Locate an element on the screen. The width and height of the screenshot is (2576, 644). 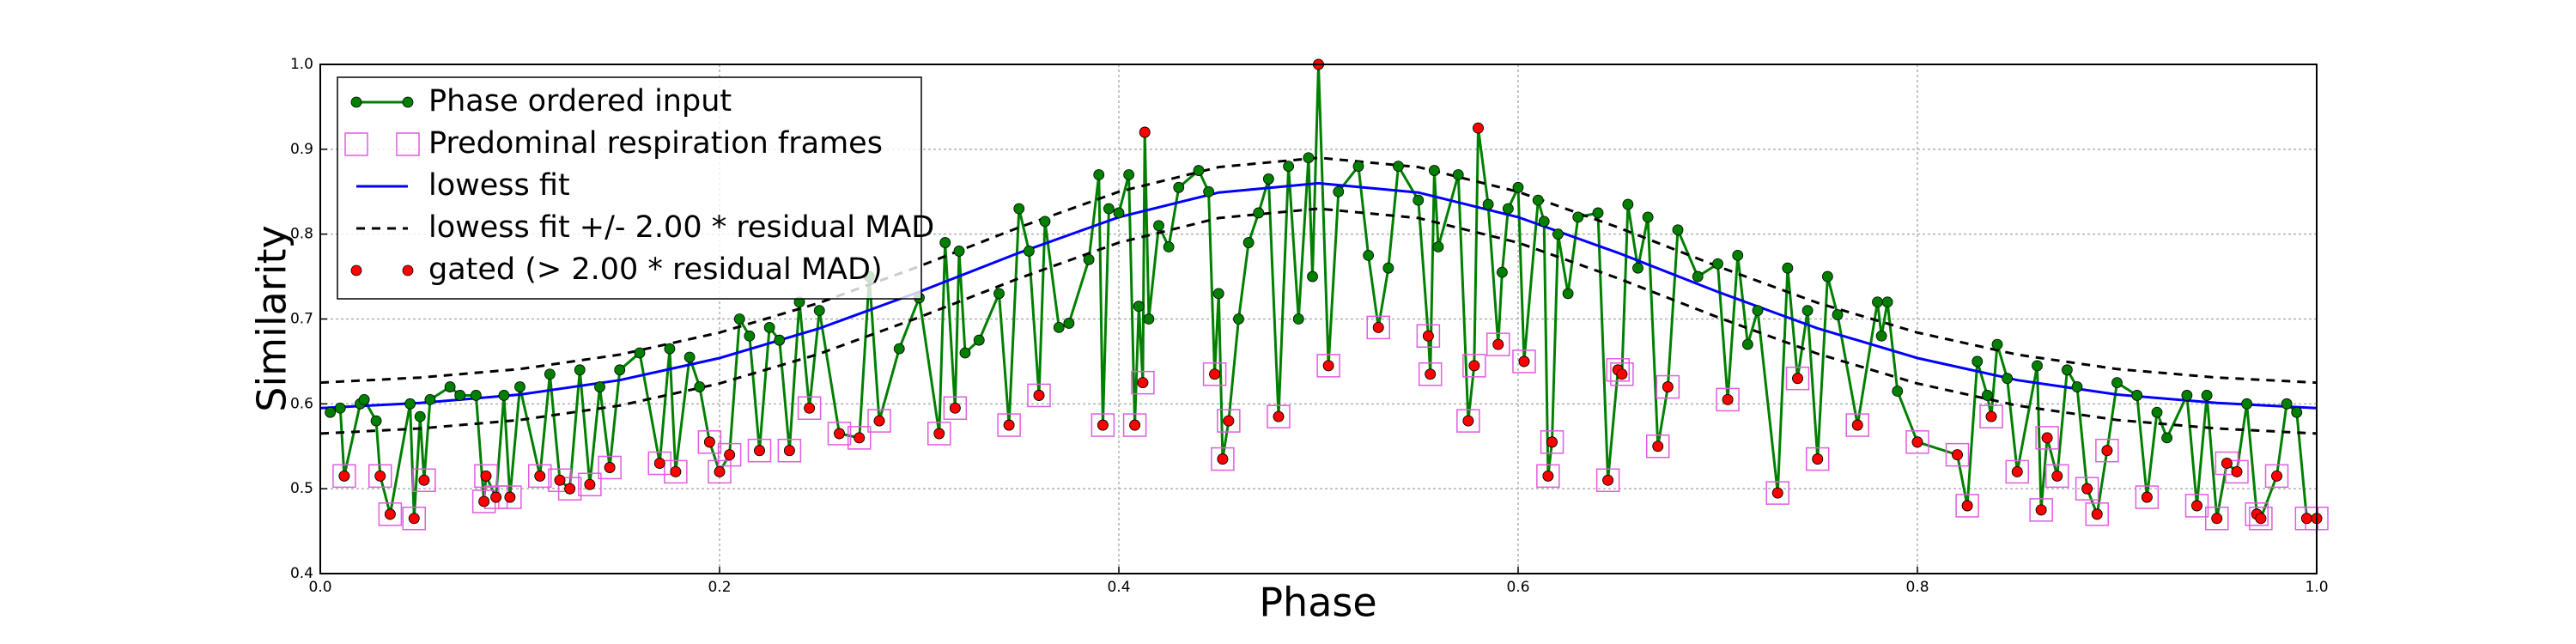
y-tick-label: 0.7 is located at coordinates (301, 319).